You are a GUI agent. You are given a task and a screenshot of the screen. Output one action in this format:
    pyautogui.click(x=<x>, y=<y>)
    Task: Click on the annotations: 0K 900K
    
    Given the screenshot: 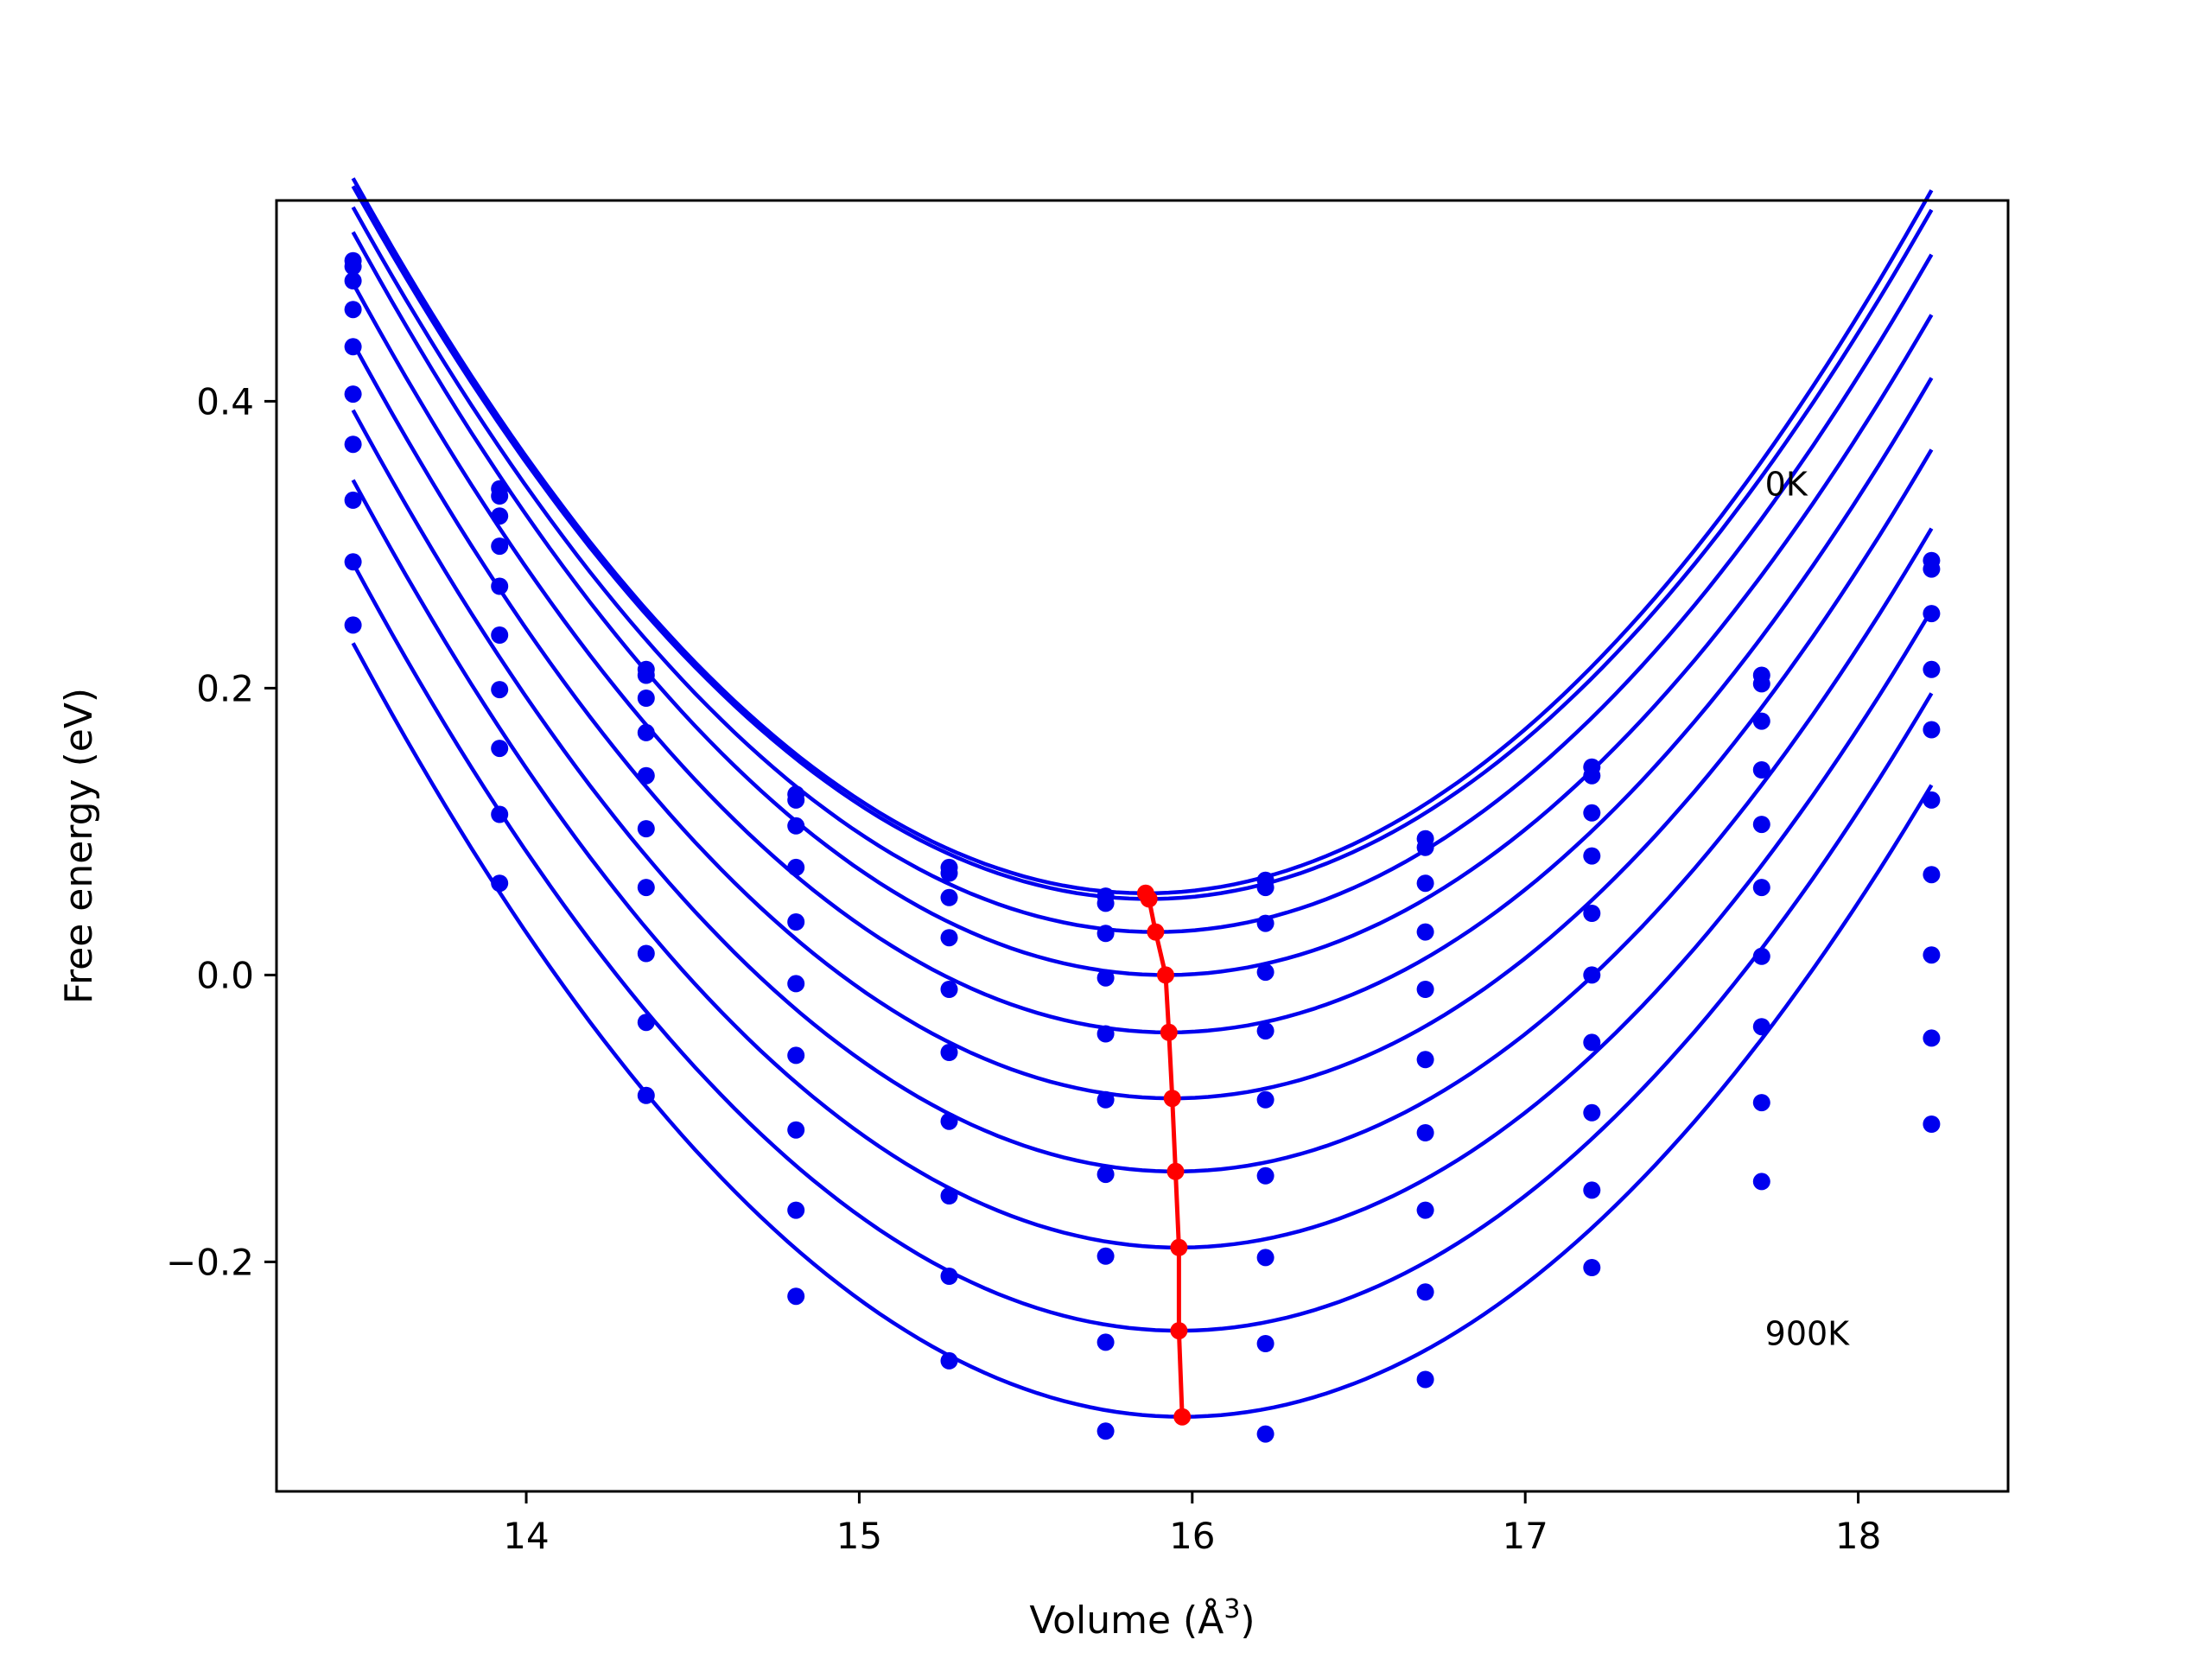 What is the action you would take?
    pyautogui.click(x=1808, y=909)
    